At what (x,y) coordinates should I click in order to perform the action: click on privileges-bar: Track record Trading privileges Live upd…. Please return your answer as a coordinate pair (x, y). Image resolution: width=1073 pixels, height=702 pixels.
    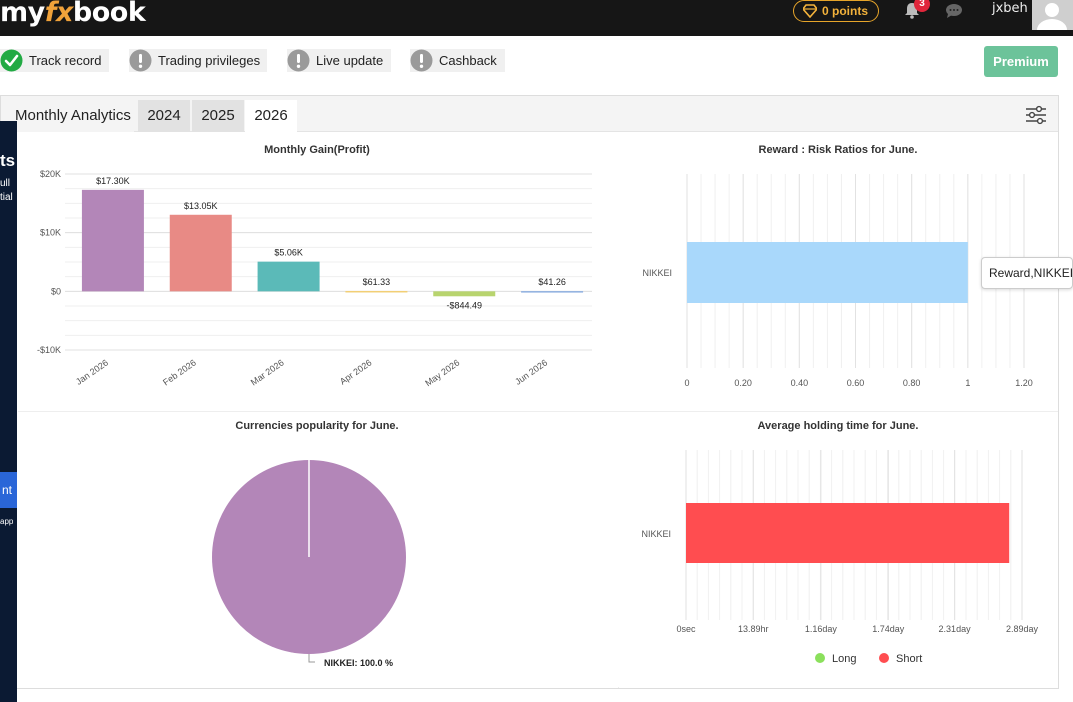
    Looking at the image, I should click on (536, 61).